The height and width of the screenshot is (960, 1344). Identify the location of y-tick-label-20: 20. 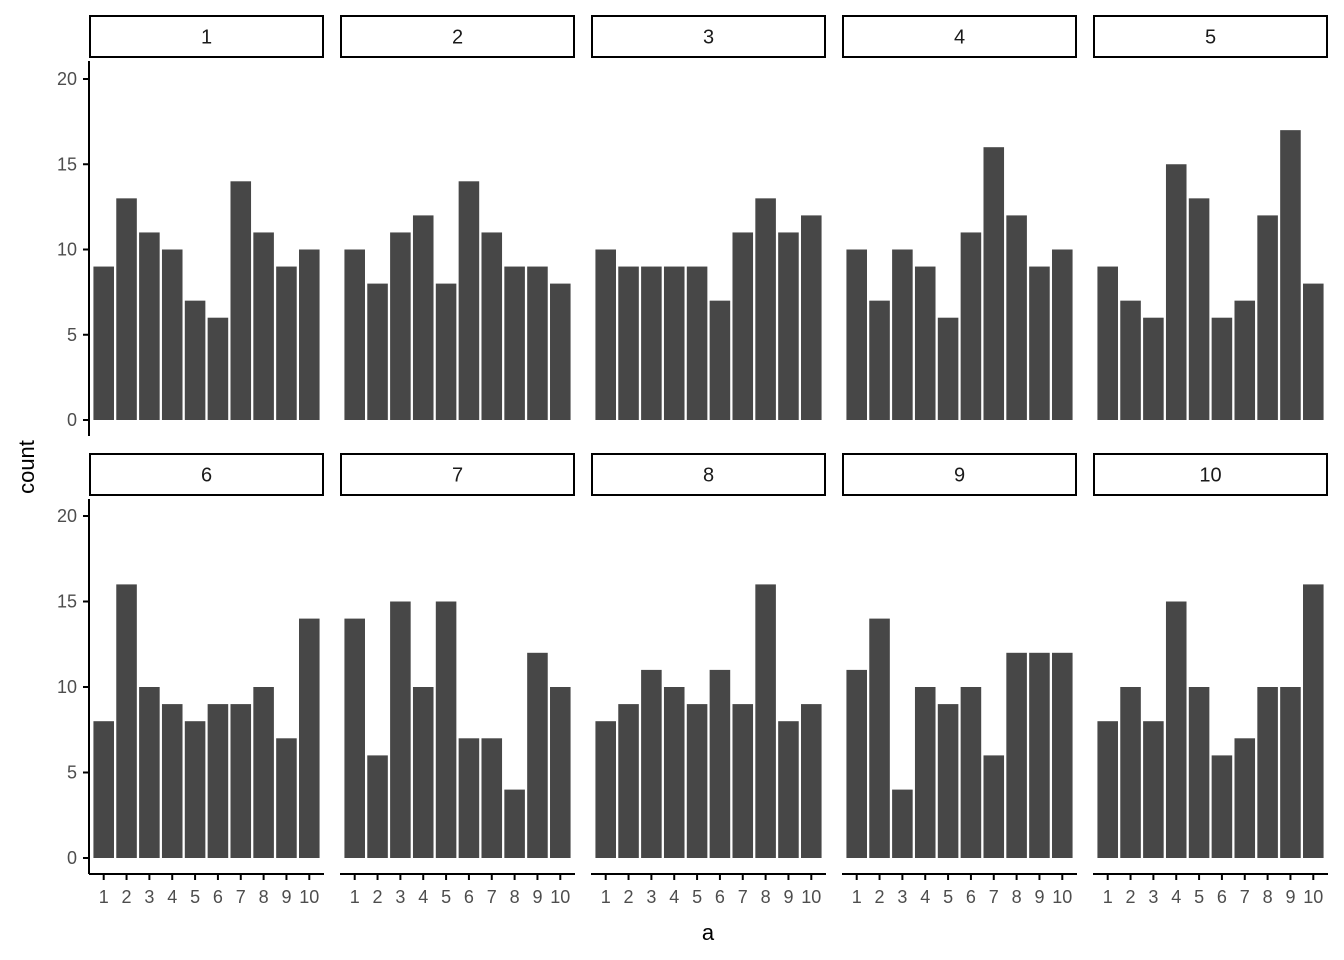
(67, 516).